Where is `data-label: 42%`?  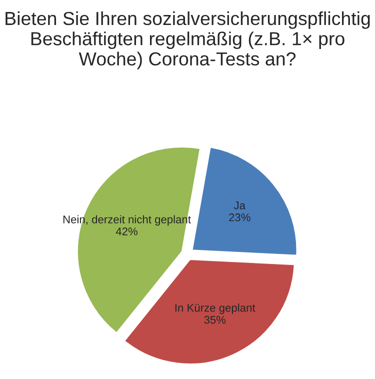 data-label: 42% is located at coordinates (127, 231).